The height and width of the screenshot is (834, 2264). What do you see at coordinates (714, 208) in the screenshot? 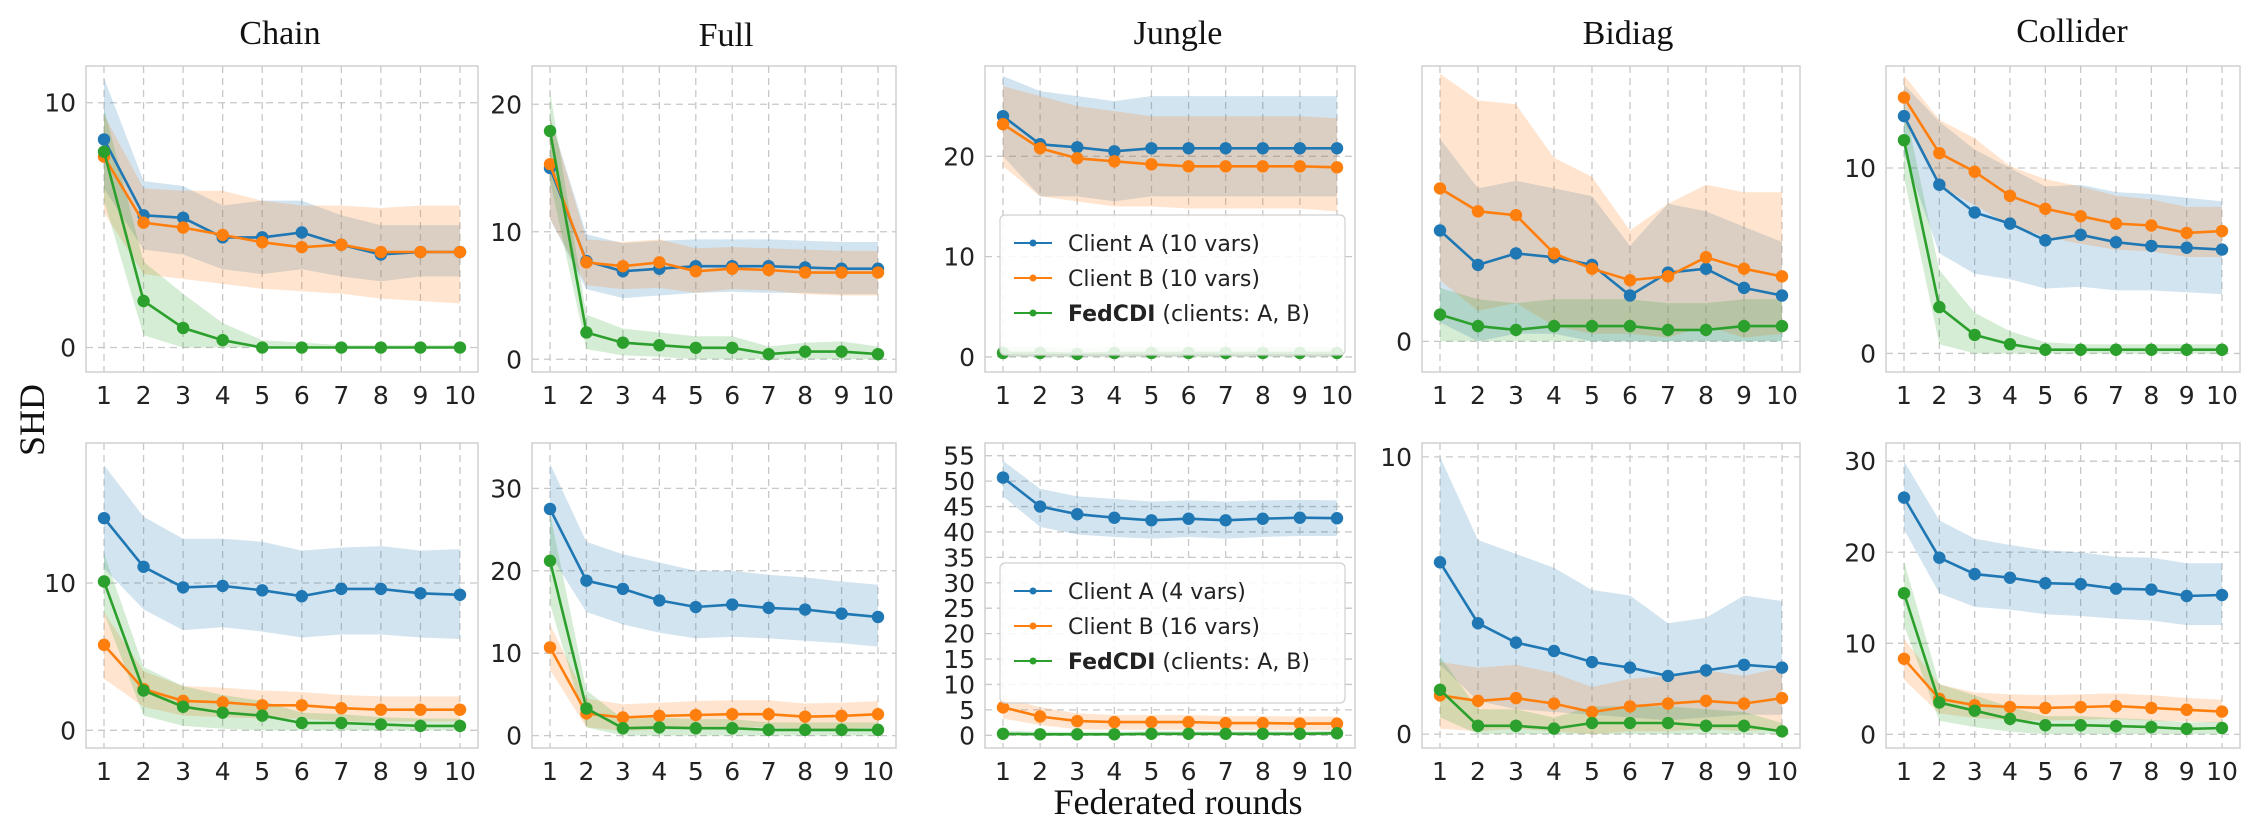
I see `confidence-band-client-a-10-vars` at bounding box center [714, 208].